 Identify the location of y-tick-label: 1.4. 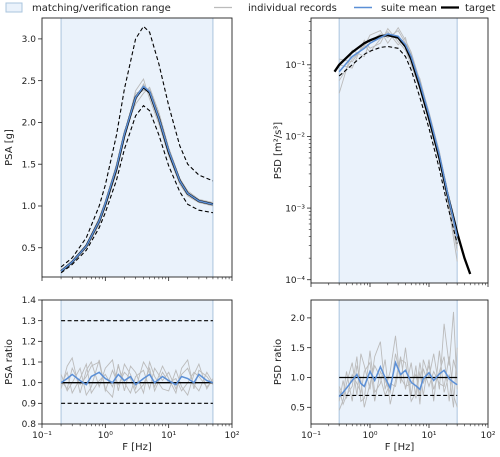
(29, 301).